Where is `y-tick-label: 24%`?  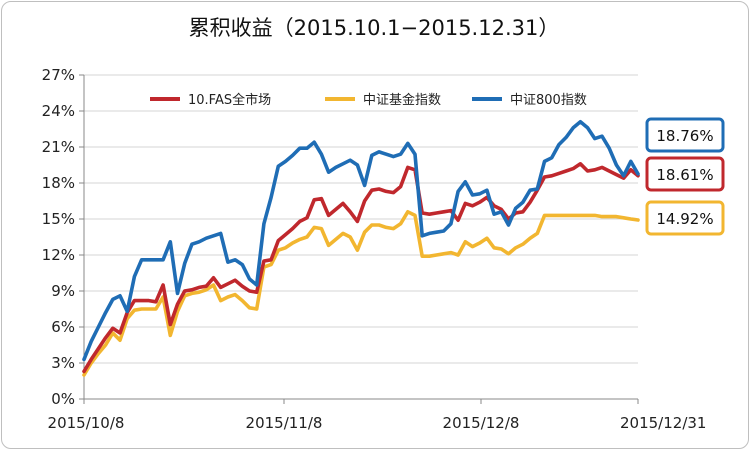
y-tick-label: 24% is located at coordinates (58, 111).